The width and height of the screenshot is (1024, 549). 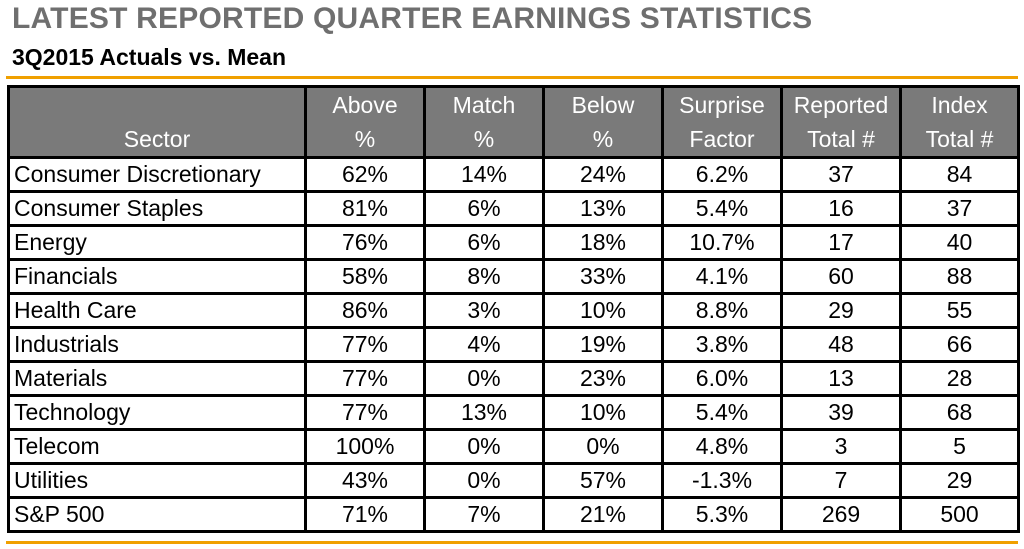 I want to click on table-row: Telecom 100% 0% 0% 4.8% 3 5, so click(x=513, y=446).